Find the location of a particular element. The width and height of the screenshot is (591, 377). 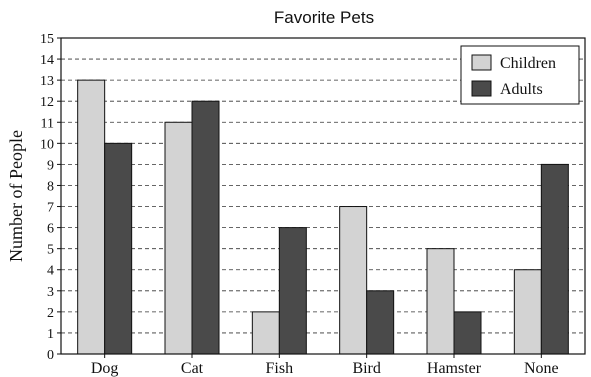

x-tick-label: Fish is located at coordinates (280, 368).